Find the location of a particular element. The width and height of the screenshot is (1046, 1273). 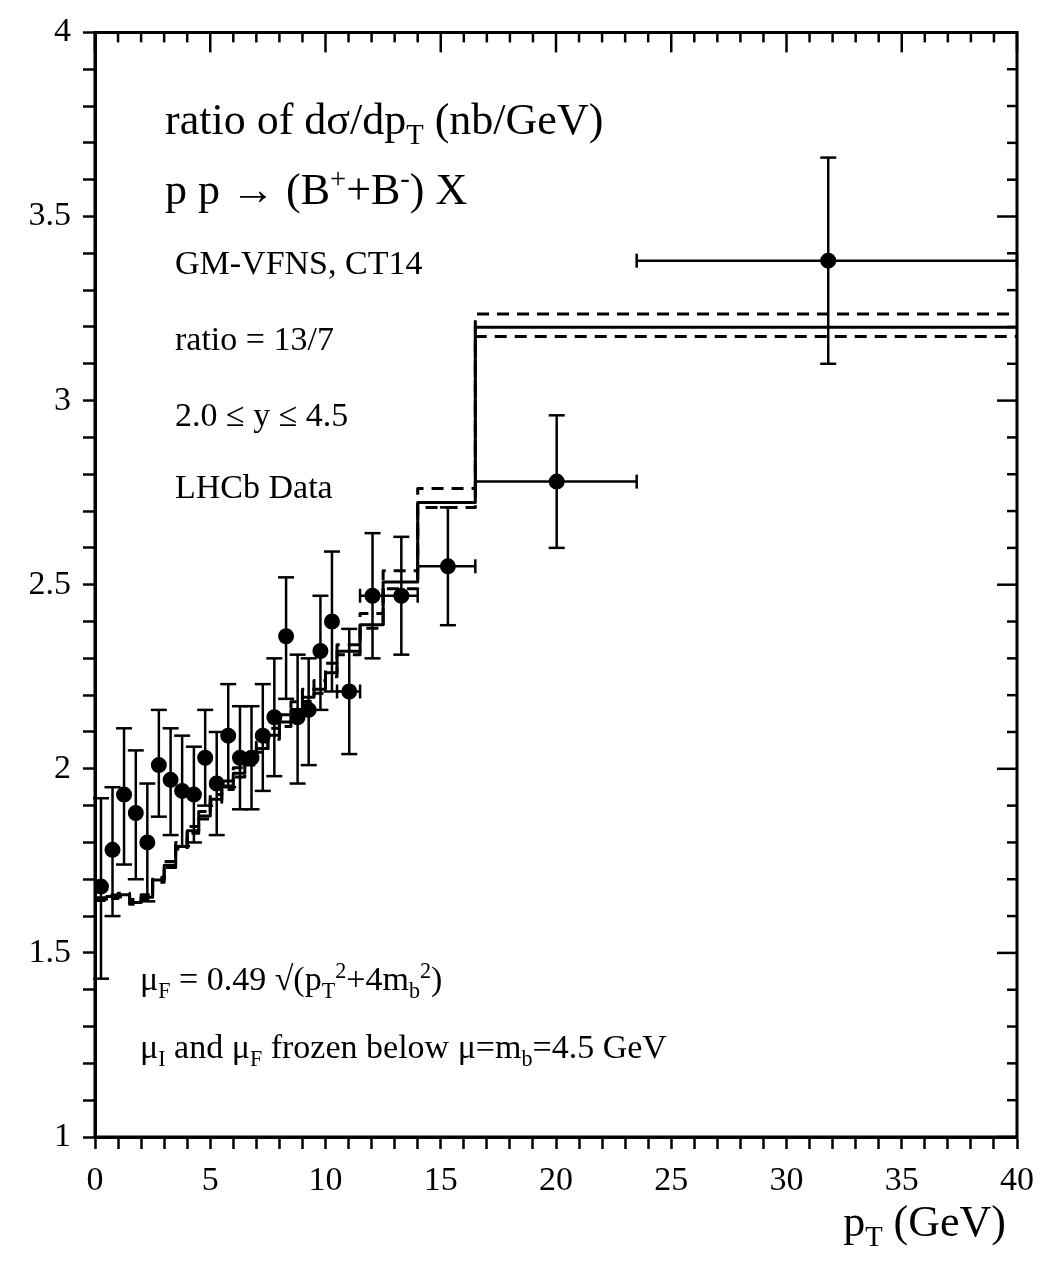

annotation: ratio = 13/7 is located at coordinates (254, 338).